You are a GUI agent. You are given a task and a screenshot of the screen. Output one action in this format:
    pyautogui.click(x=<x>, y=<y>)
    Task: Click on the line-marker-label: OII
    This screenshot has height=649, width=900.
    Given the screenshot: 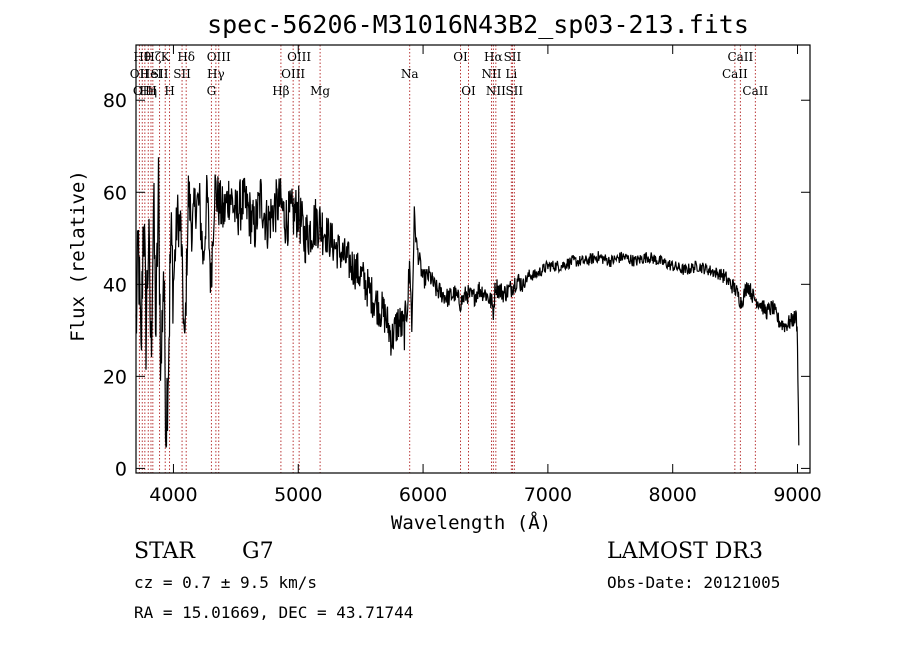 What is the action you would take?
    pyautogui.click(x=140, y=74)
    